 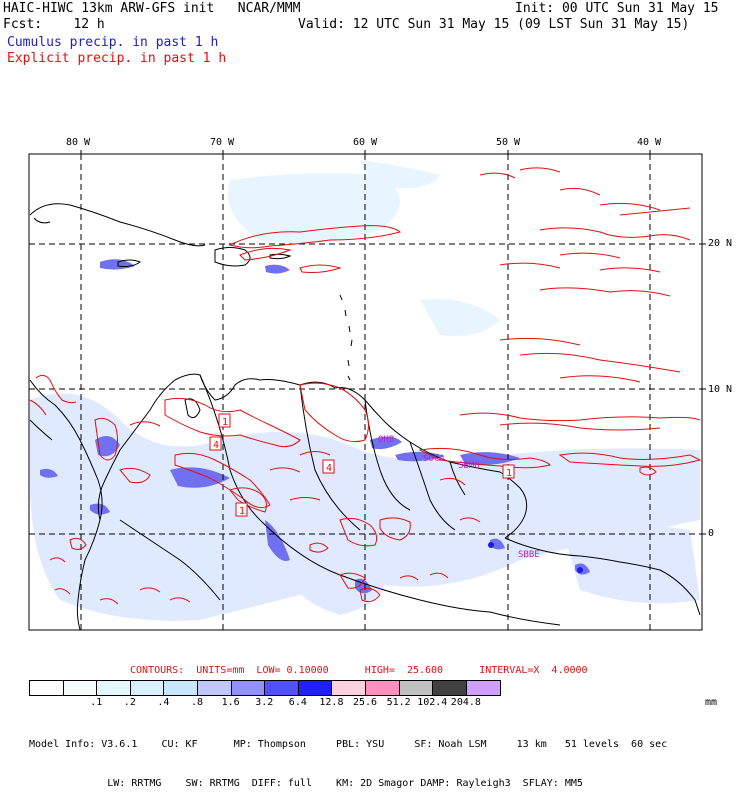 What do you see at coordinates (117, 58) in the screenshot?
I see `legend-explicit: Explicit precip. in past 1 h` at bounding box center [117, 58].